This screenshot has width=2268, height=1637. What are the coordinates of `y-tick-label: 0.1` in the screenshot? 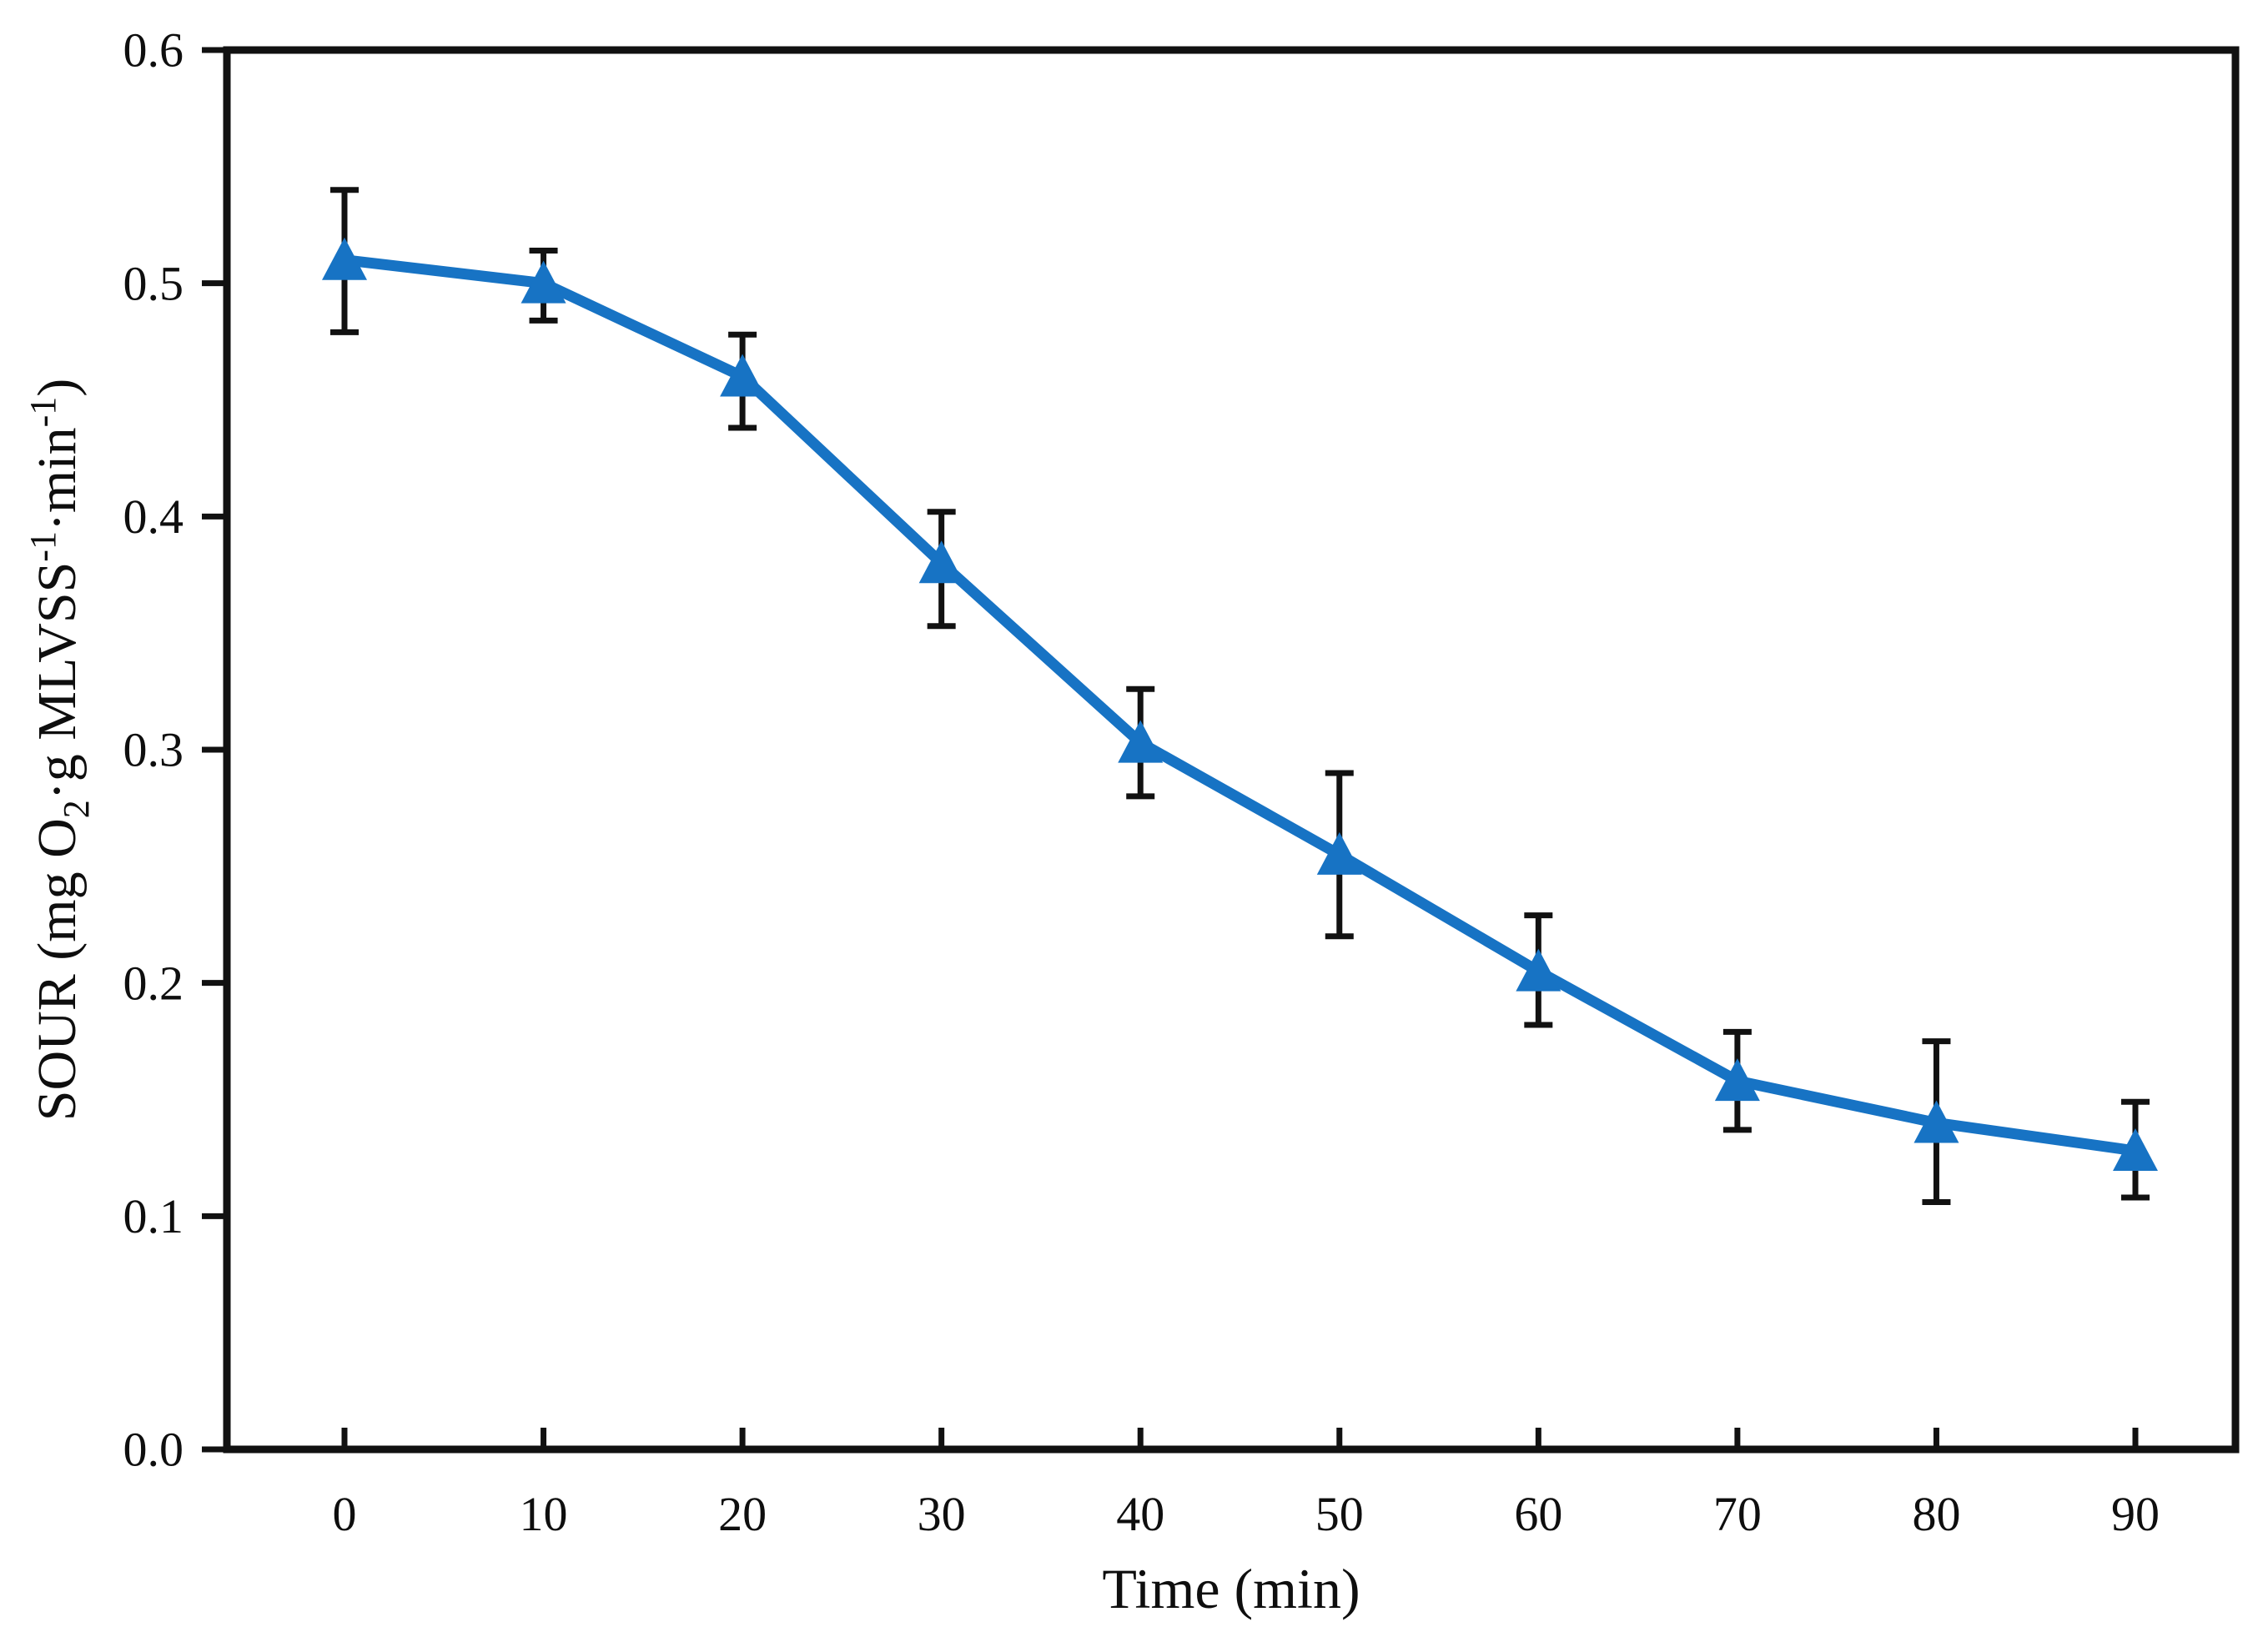 It's located at (153, 1216).